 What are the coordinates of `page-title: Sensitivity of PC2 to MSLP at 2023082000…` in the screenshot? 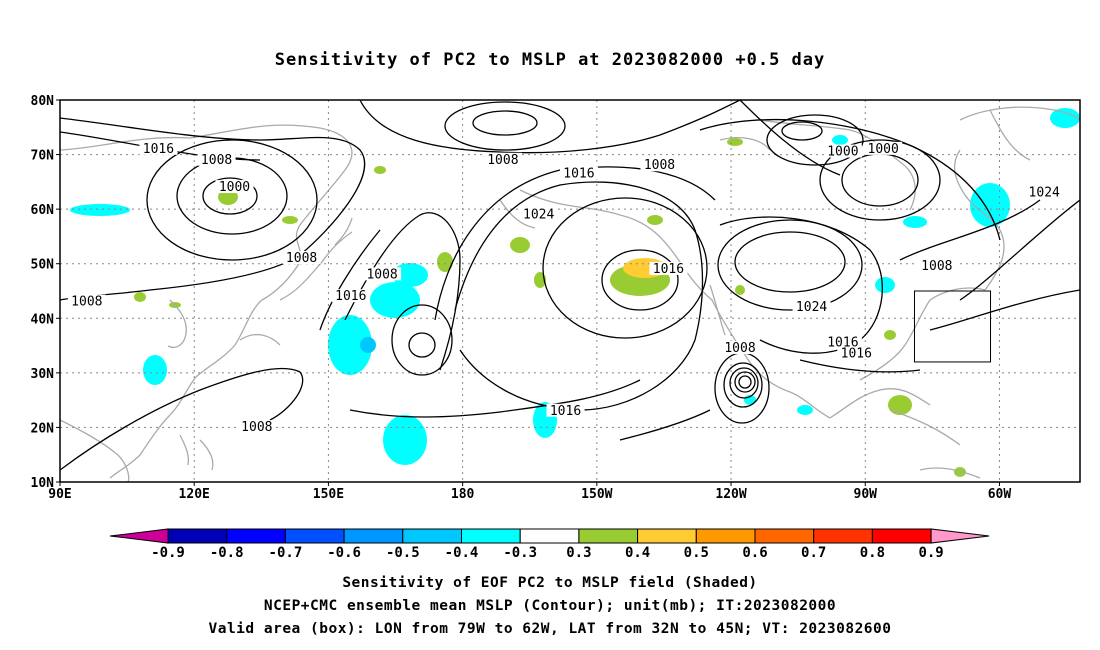 It's located at (550, 60).